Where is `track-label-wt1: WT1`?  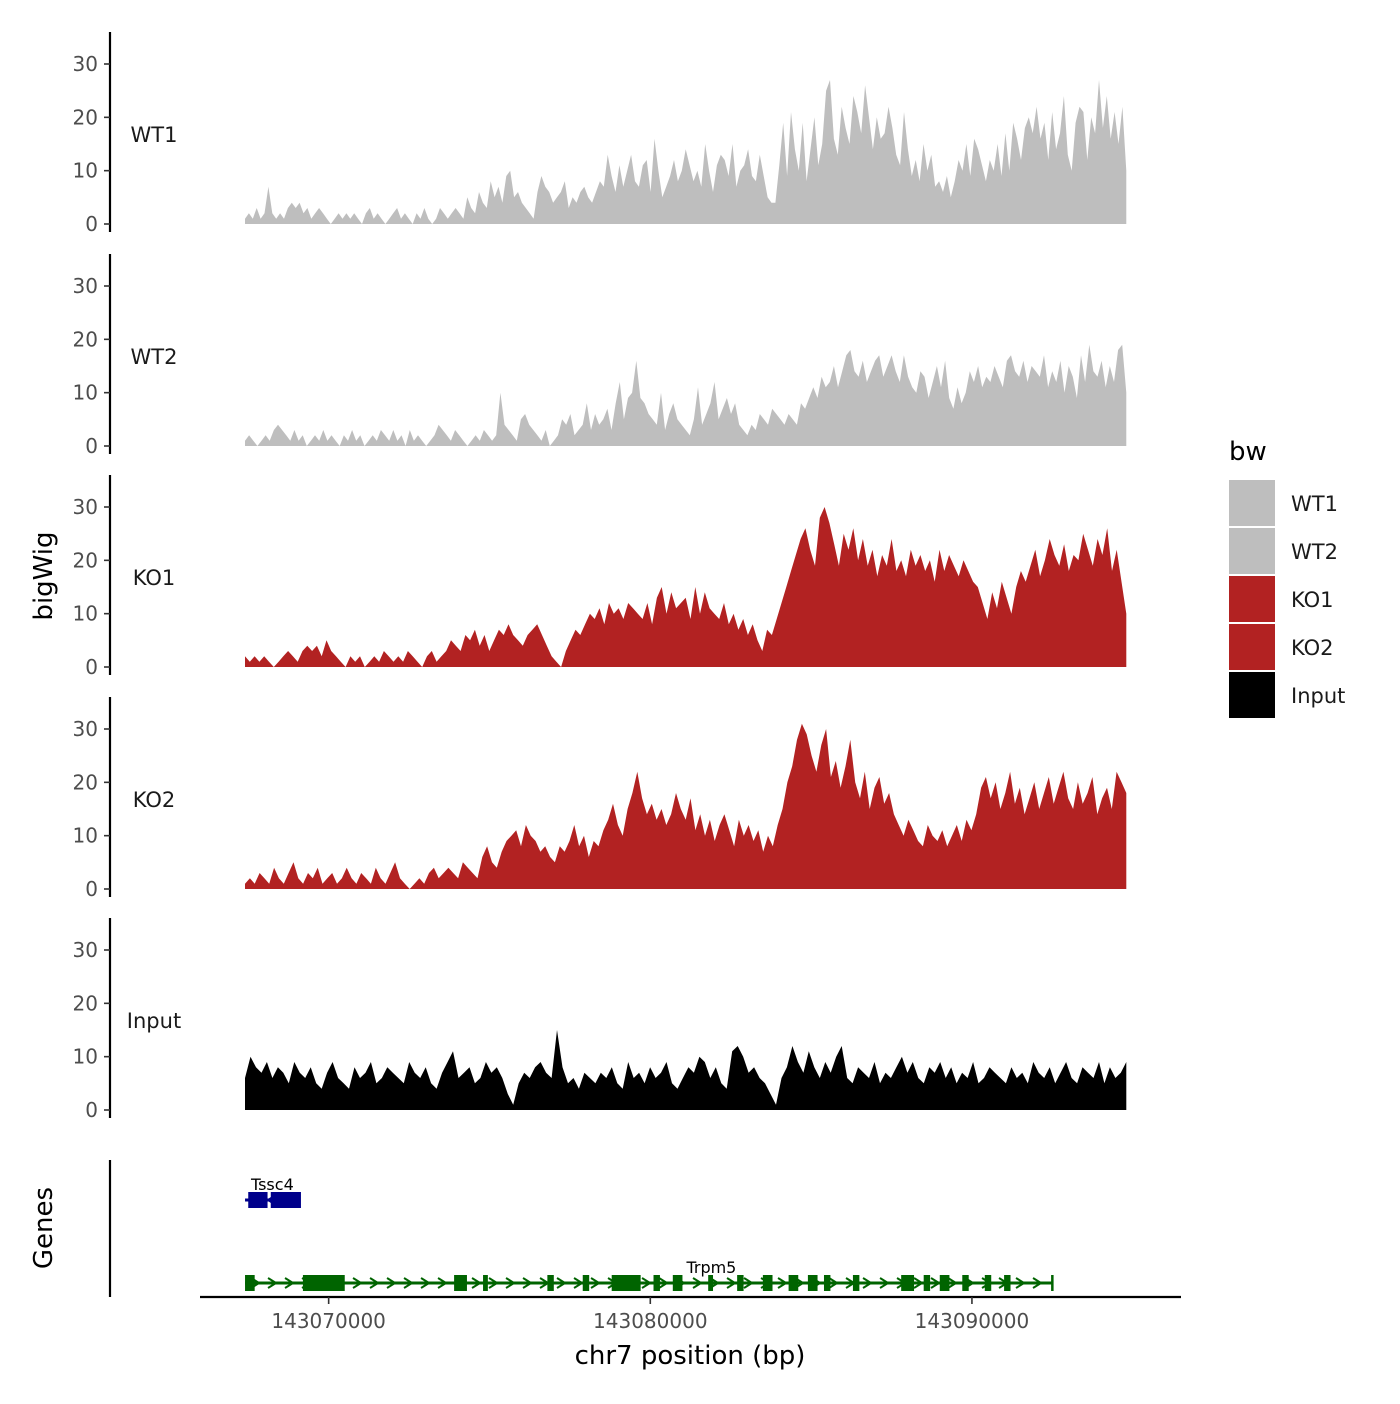
track-label-wt1: WT1 is located at coordinates (154, 135).